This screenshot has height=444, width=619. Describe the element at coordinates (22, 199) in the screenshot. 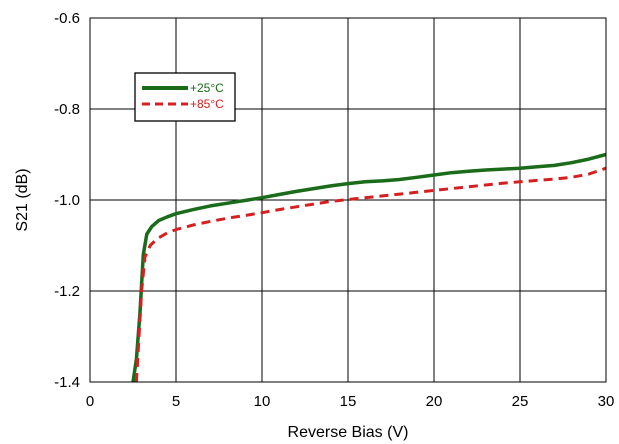

I see `y-axis-title: S21 (dB)` at that location.